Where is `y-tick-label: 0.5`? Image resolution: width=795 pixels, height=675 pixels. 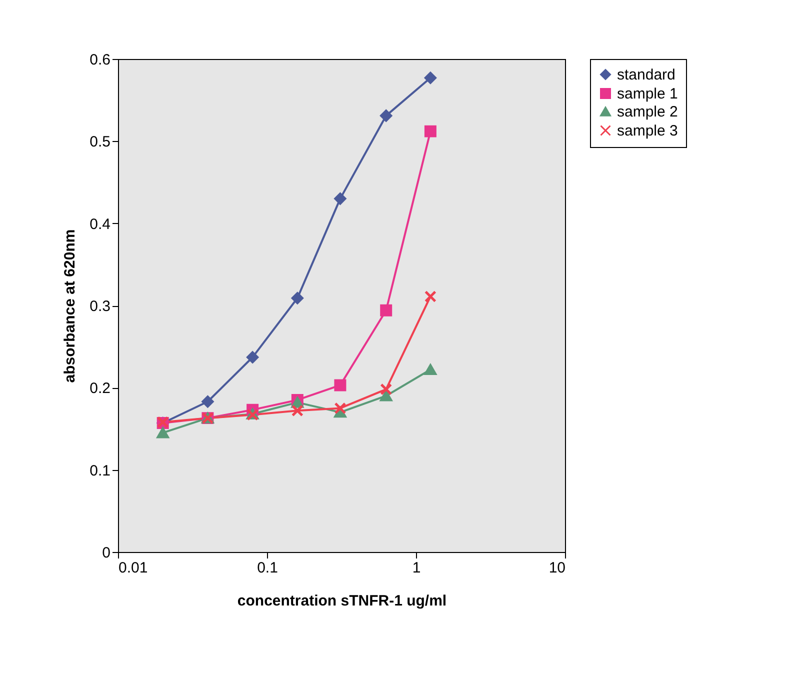 y-tick-label: 0.5 is located at coordinates (100, 142).